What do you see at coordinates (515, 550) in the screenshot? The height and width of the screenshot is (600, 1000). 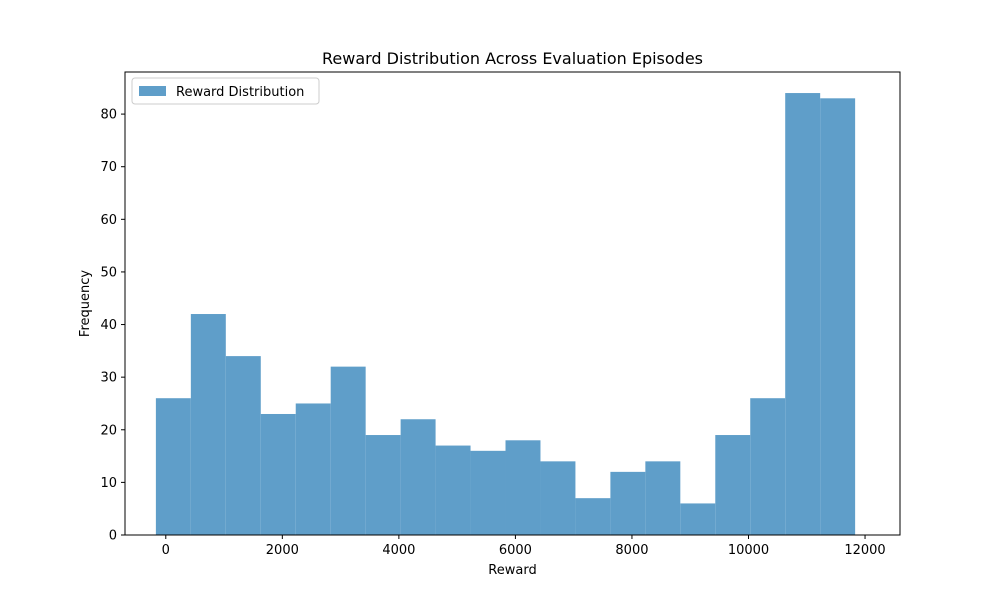 I see `x-tick-label: 6000` at bounding box center [515, 550].